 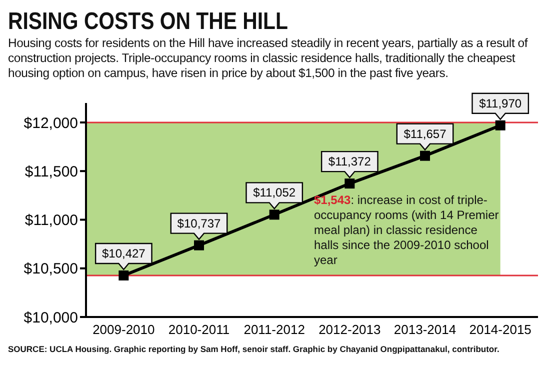 What do you see at coordinates (51, 171) in the screenshot?
I see `y-tick-label: $11,500` at bounding box center [51, 171].